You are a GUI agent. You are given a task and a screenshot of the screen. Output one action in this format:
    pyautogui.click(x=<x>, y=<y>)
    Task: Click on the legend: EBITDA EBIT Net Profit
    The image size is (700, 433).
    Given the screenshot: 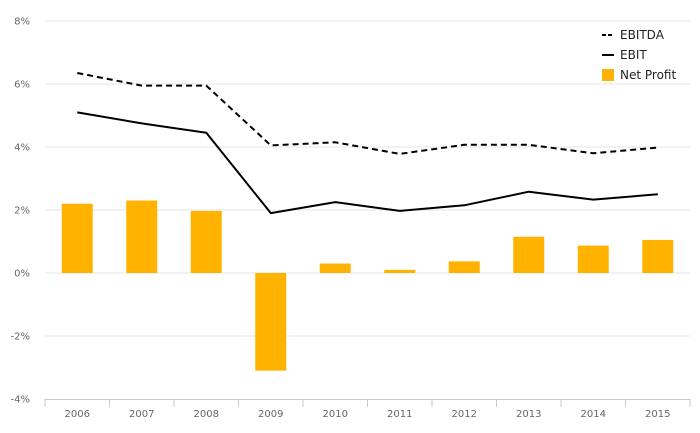 What is the action you would take?
    pyautogui.click(x=639, y=55)
    